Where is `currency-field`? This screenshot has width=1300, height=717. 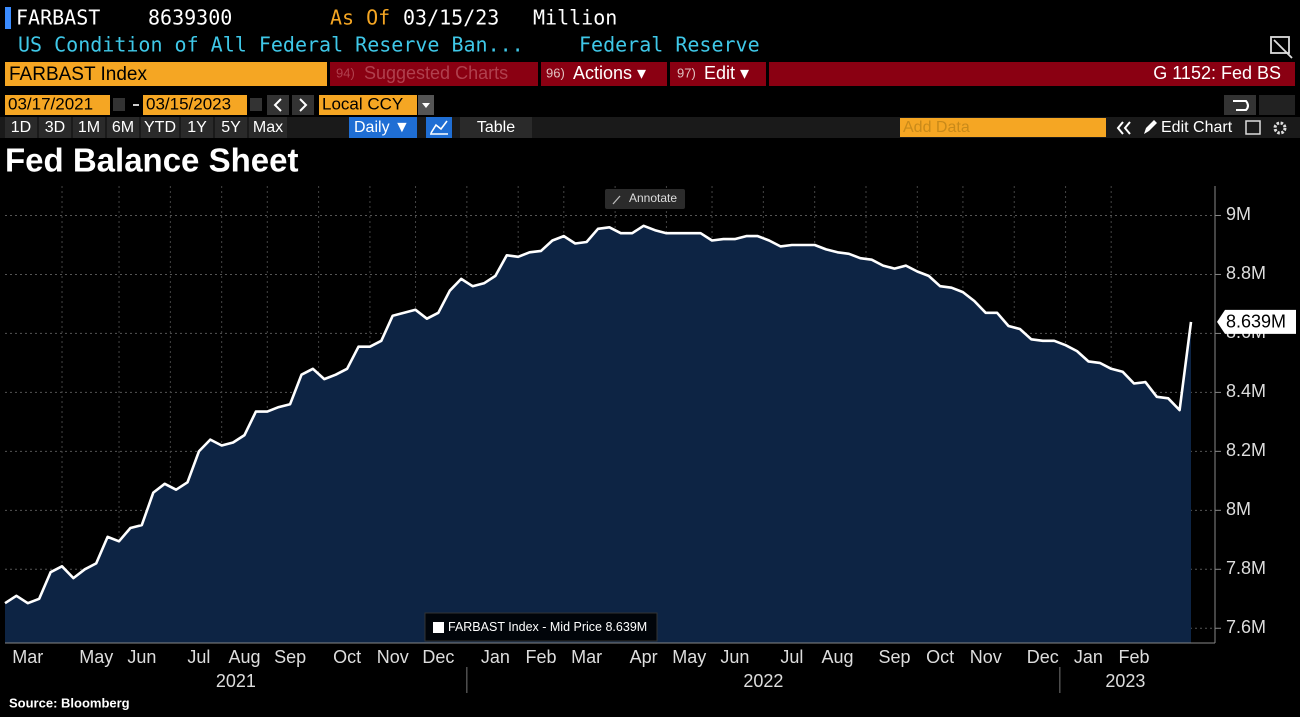
currency-field is located at coordinates (368, 105).